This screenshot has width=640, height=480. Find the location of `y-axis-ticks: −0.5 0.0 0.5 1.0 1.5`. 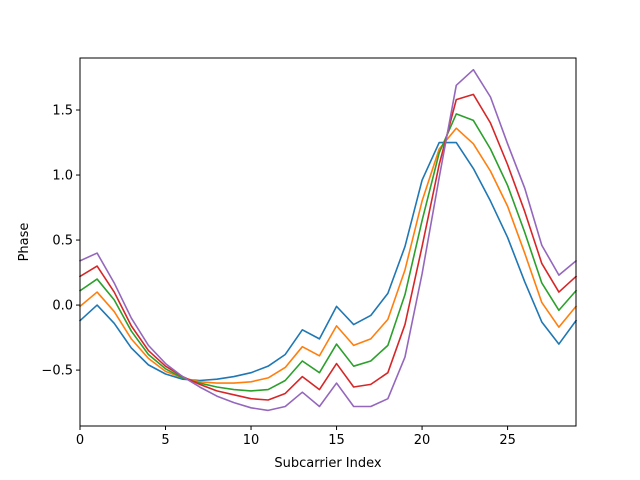

y-axis-ticks: −0.5 0.0 0.5 1.0 1.5 is located at coordinates (60, 241).